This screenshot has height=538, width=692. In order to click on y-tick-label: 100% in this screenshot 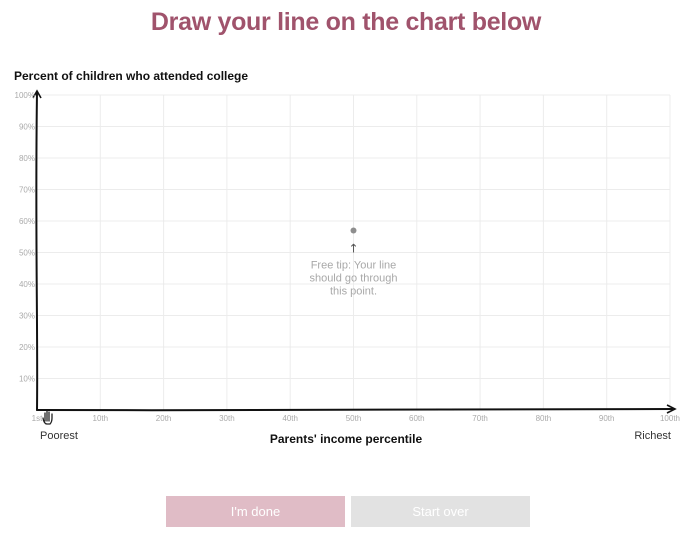, I will do `click(25, 95)`.